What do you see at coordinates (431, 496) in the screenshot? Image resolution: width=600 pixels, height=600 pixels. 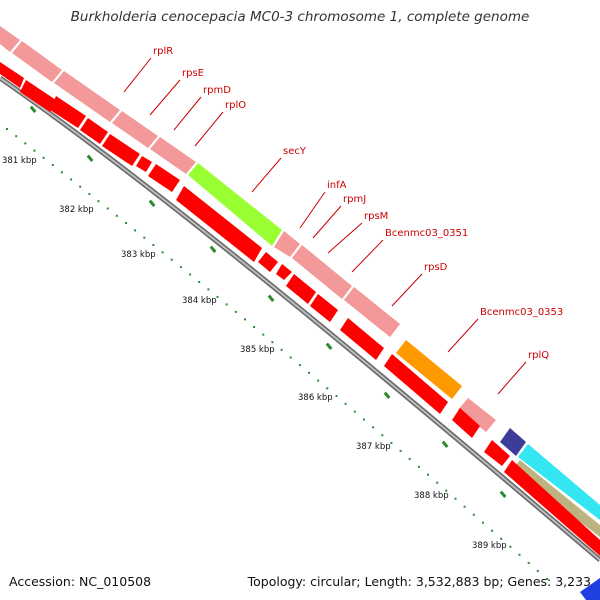 I see `kbp-tick-label: 388 kbp` at bounding box center [431, 496].